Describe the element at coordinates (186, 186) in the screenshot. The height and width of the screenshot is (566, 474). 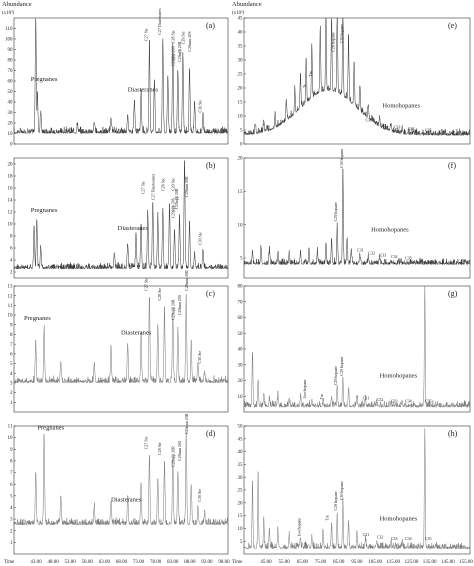
I see `peak-annotation: C29ααα 20R` at that location.